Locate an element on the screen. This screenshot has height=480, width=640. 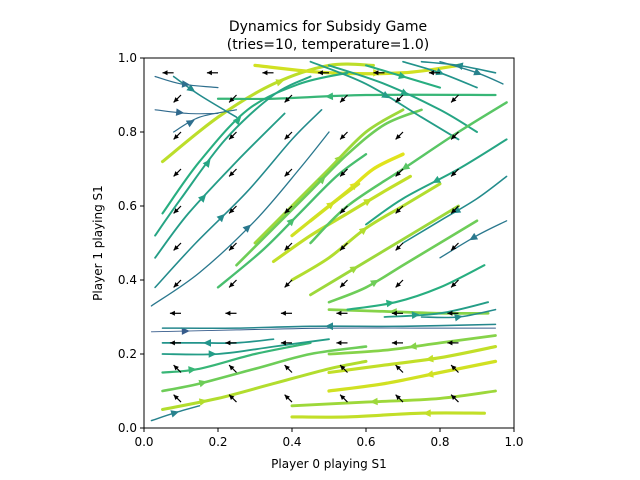
x-axis-label: Player 0 playing S1 is located at coordinates (329, 464).